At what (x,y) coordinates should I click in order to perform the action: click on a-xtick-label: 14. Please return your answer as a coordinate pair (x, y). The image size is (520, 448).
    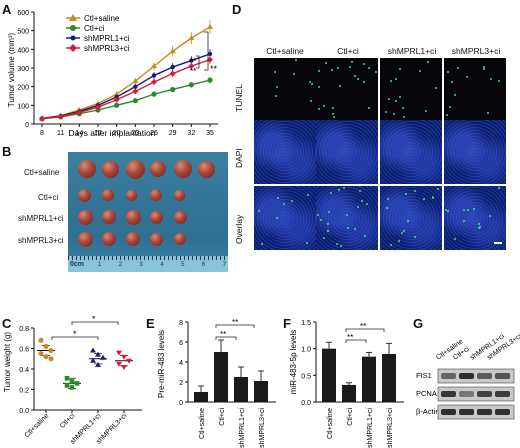
    Looking at the image, I should click on (79, 133).